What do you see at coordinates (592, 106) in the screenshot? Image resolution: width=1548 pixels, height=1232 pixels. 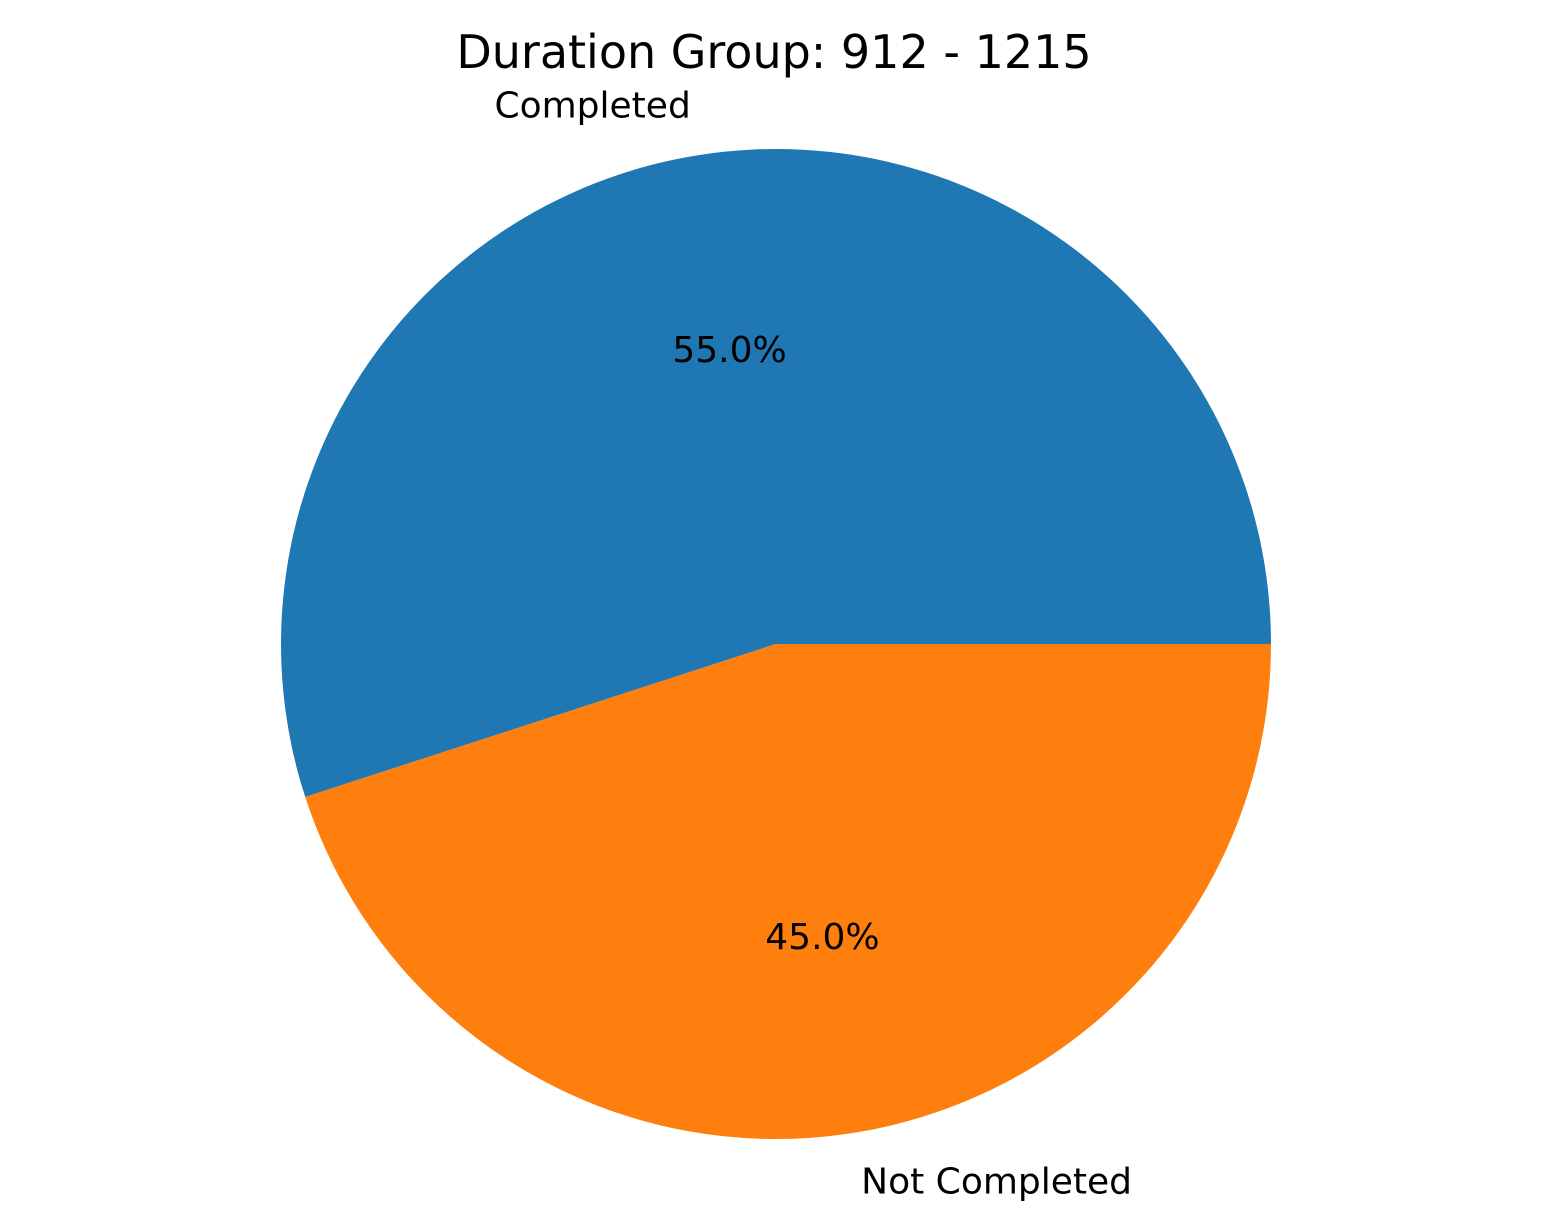 I see `slice-label-completed: Completed` at bounding box center [592, 106].